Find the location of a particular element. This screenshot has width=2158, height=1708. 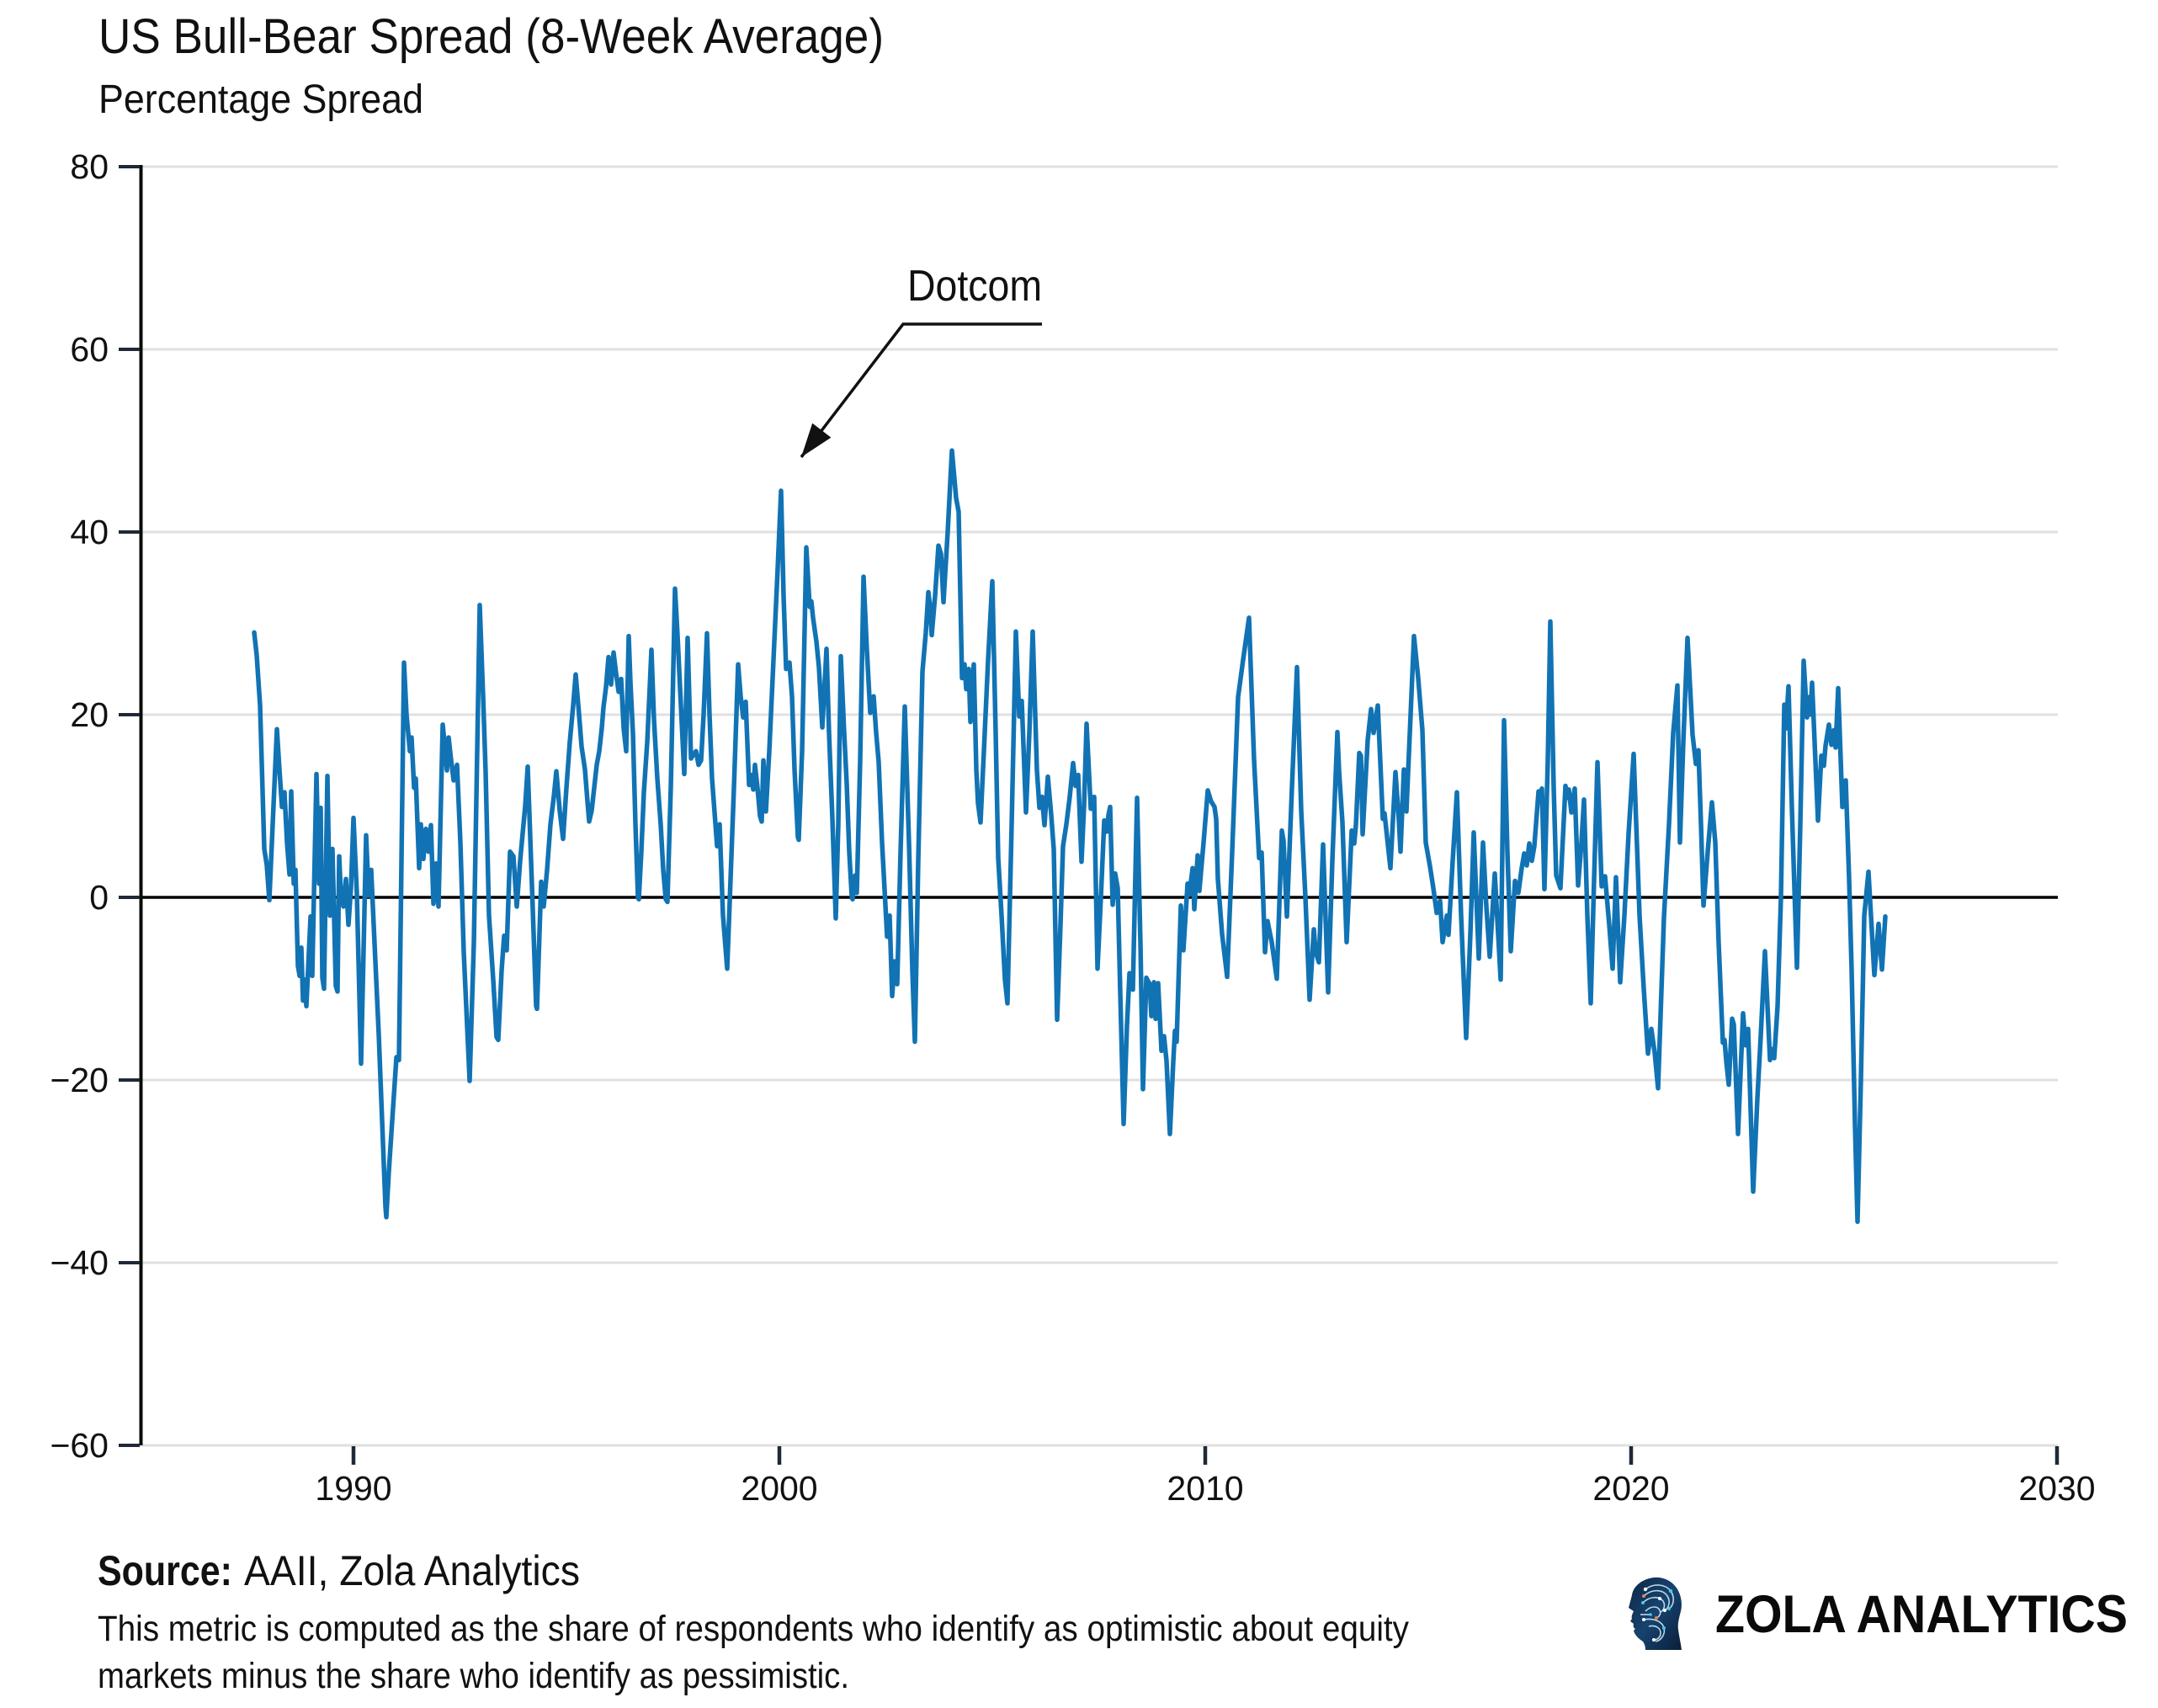

svg-text: −20 is located at coordinates (79, 1080).